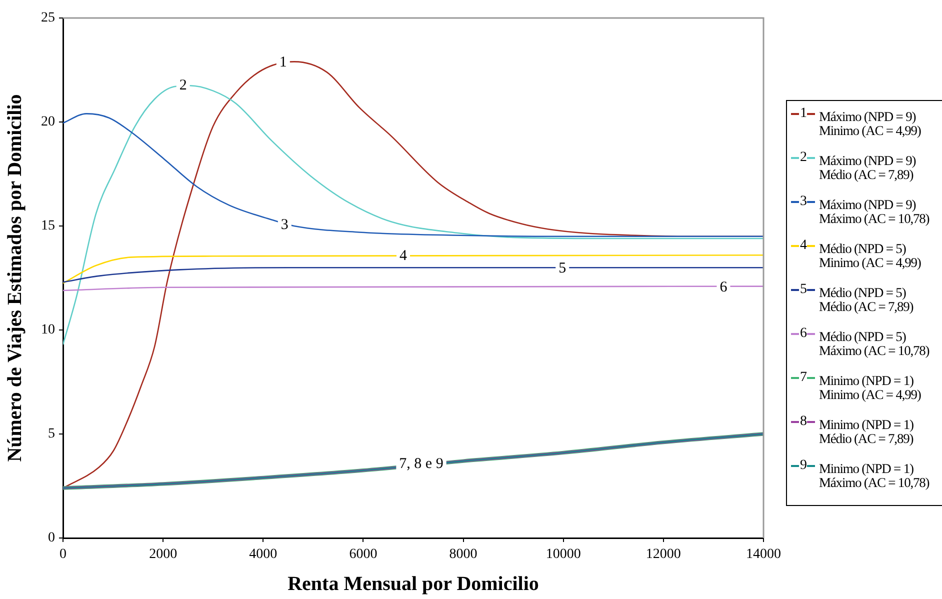 This screenshot has width=942, height=599. Describe the element at coordinates (183, 85) in the screenshot. I see `annotation: 2` at that location.